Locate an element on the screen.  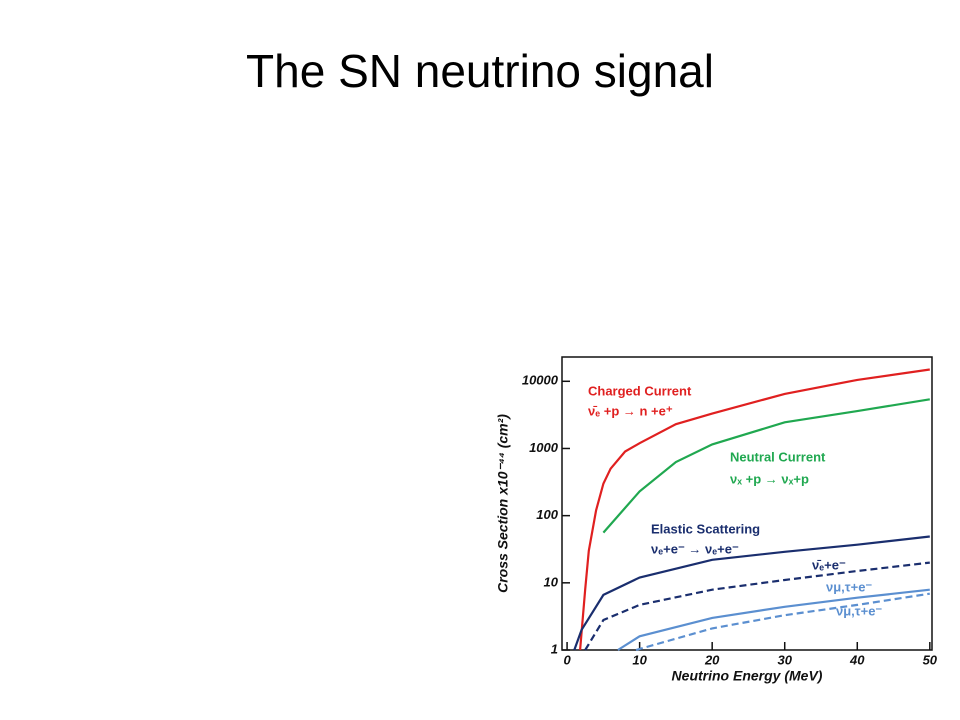
annotation: Elastic Scattering is located at coordinates (705, 528).